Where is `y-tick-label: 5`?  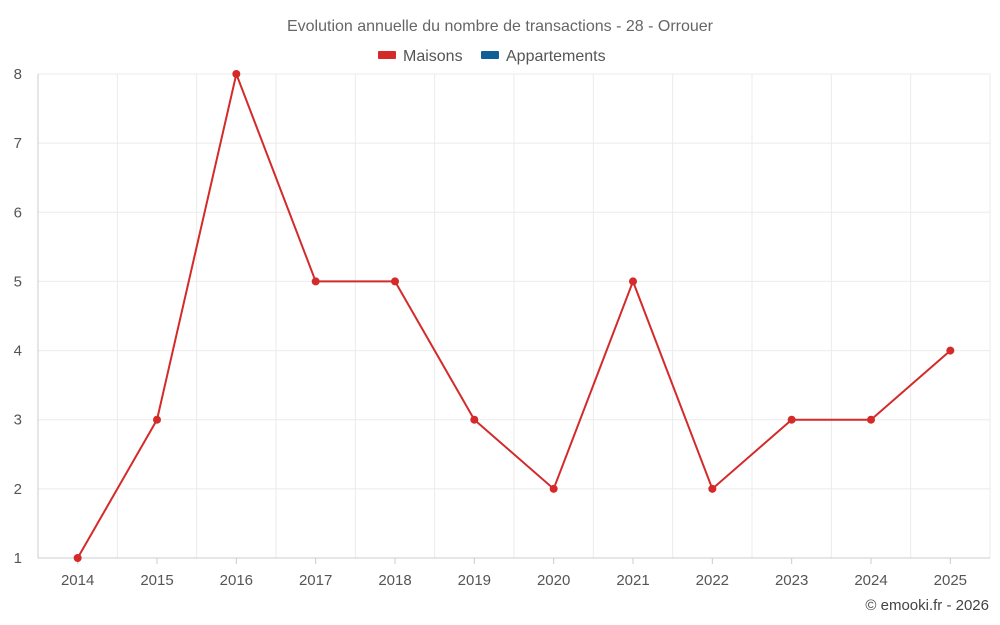 y-tick-label: 5 is located at coordinates (18, 281).